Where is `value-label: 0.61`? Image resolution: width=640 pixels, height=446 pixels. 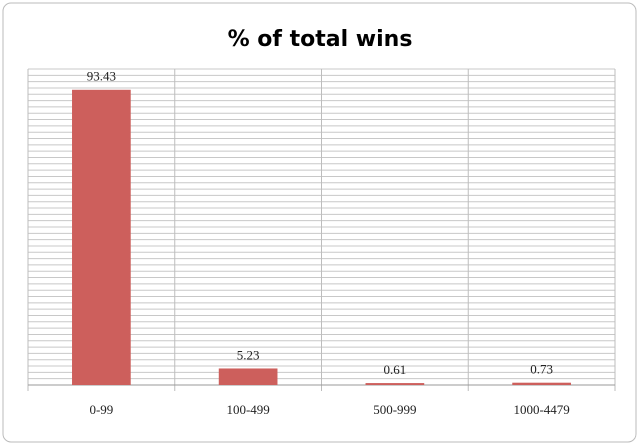 value-label: 0.61 is located at coordinates (395, 369).